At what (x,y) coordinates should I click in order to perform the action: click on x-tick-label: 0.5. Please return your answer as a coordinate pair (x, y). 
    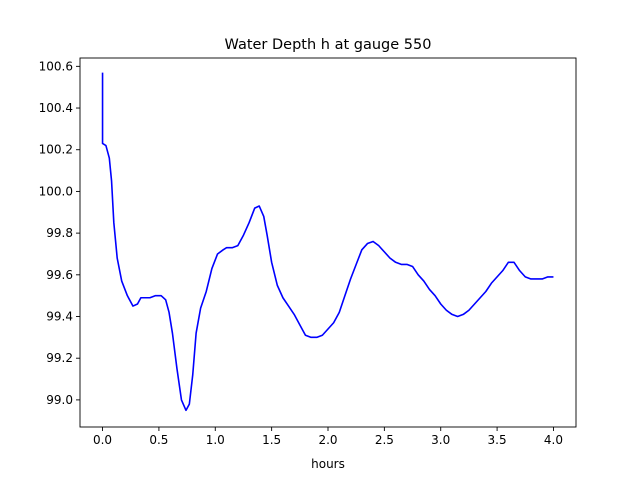
    Looking at the image, I should click on (158, 440).